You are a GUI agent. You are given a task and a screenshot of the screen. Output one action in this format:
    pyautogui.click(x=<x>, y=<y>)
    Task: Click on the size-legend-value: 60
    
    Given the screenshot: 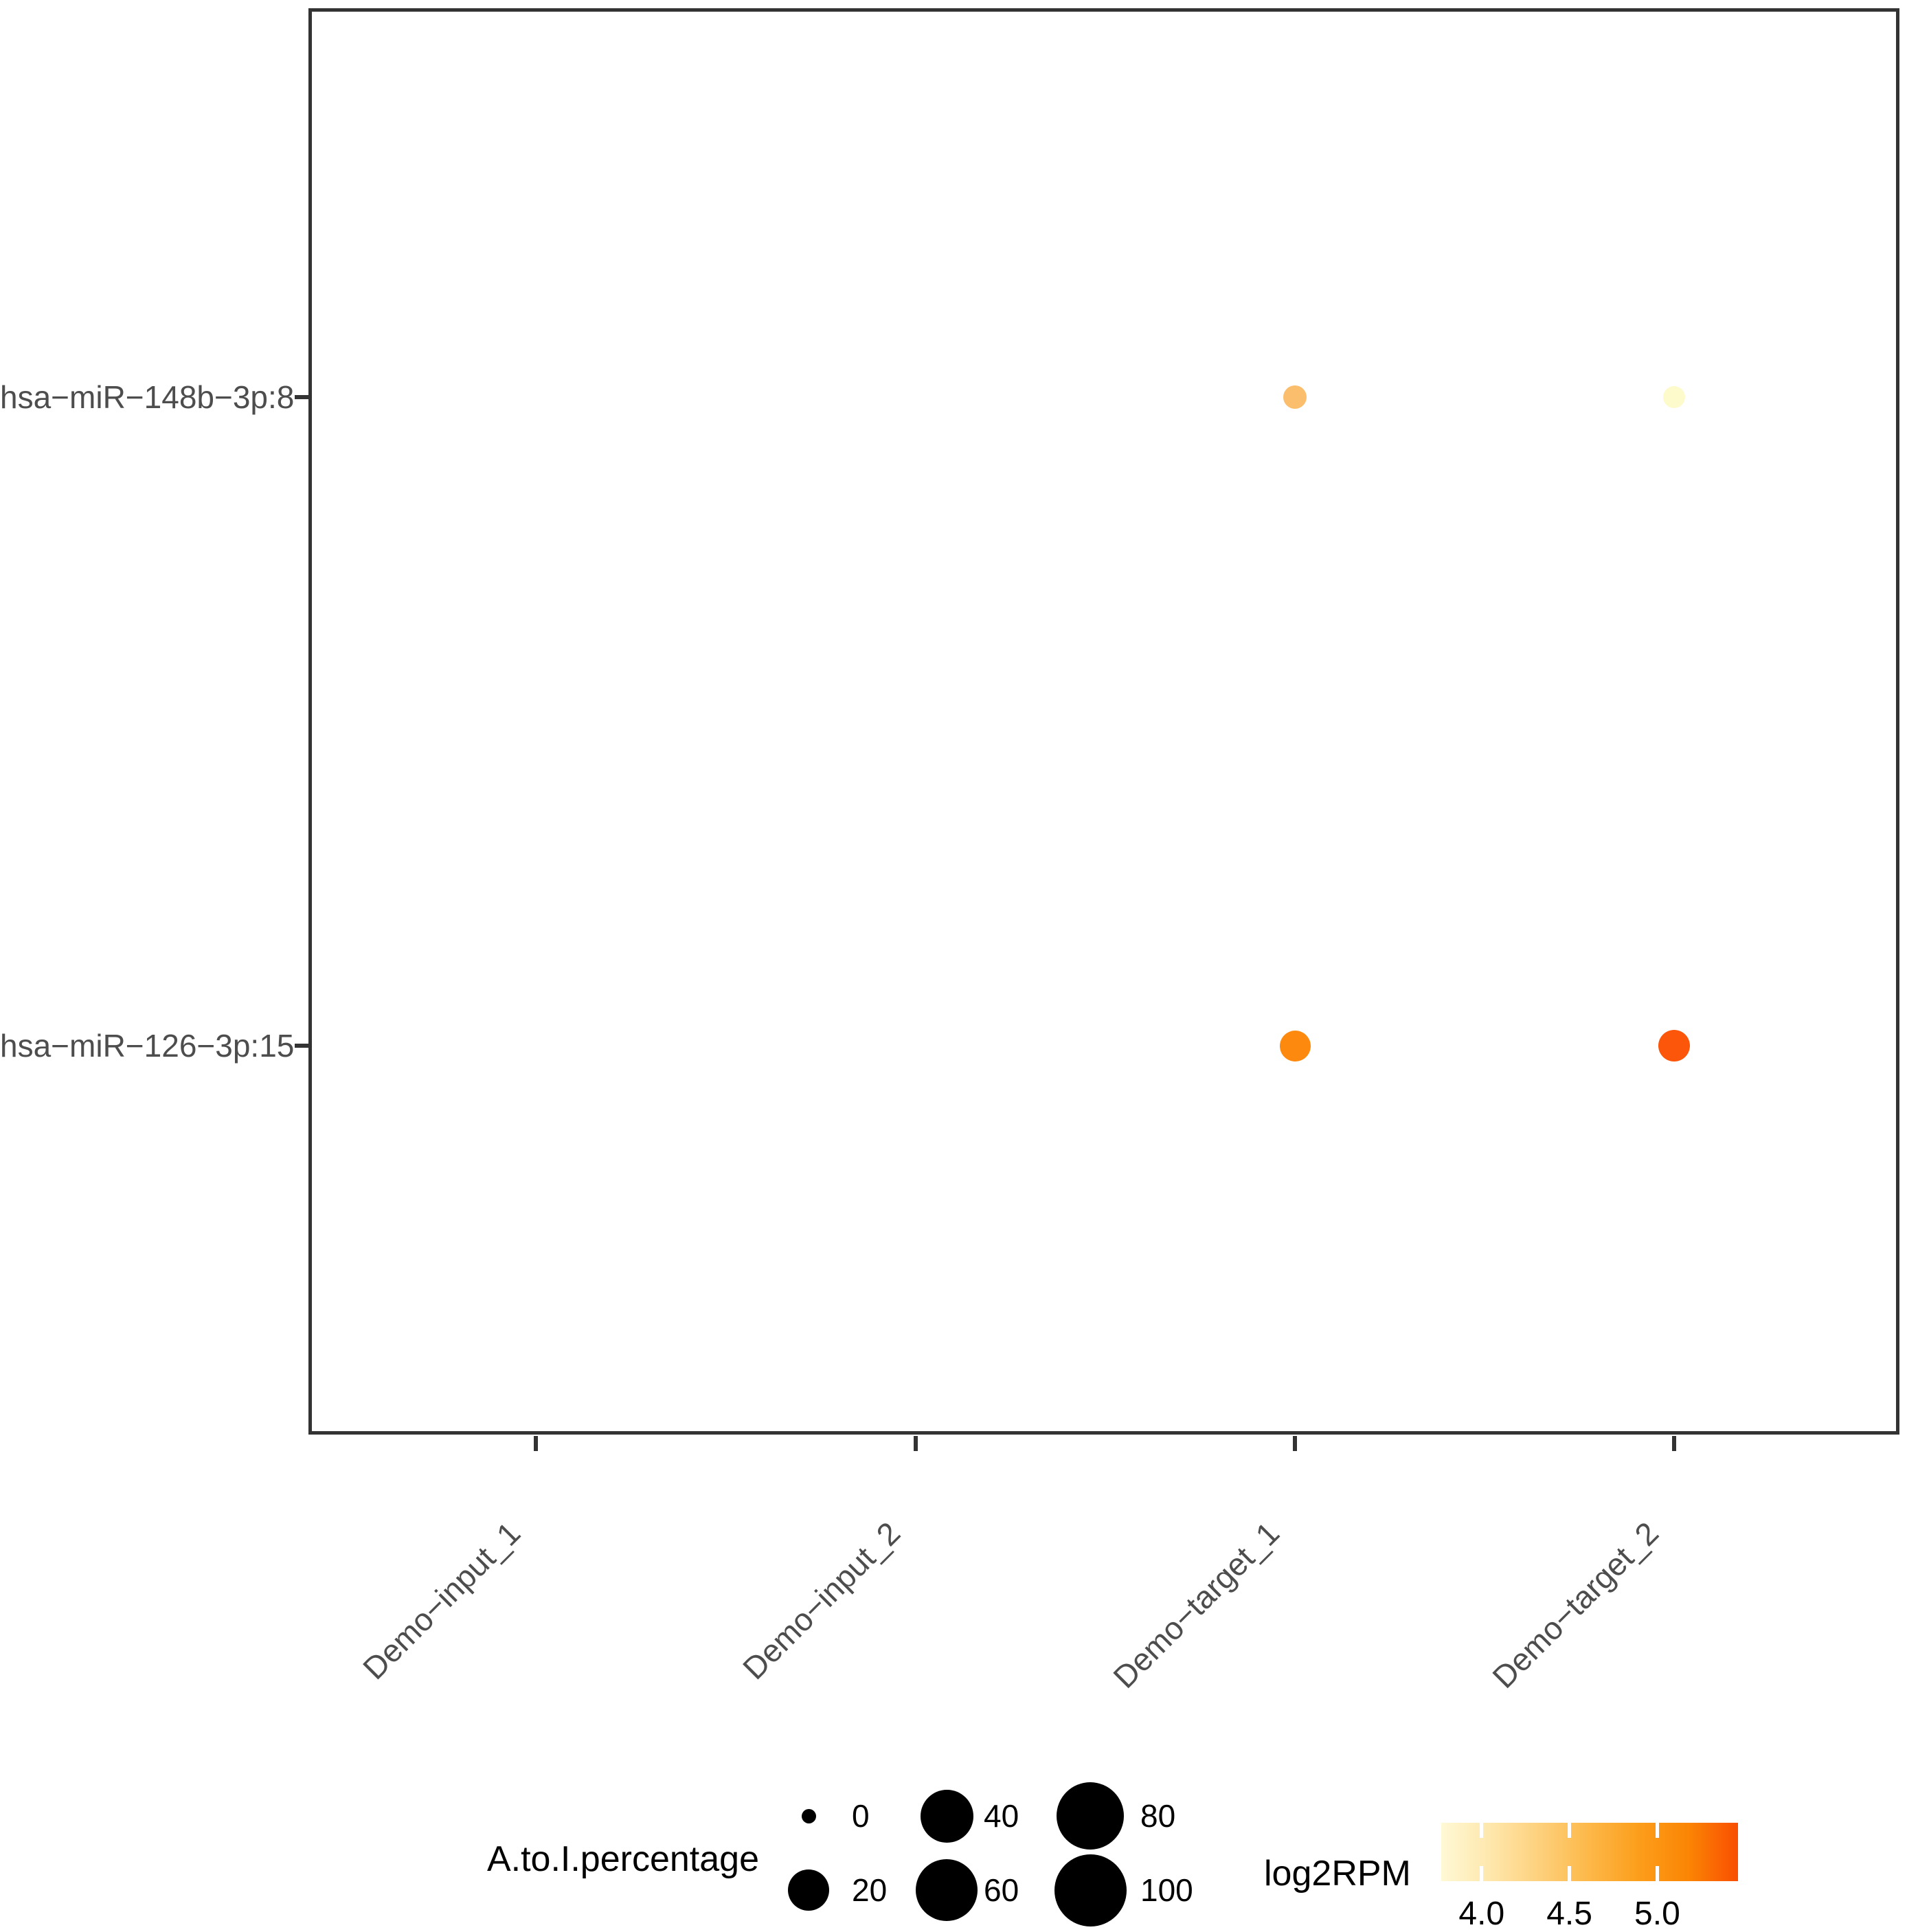 What is the action you would take?
    pyautogui.click(x=1002, y=1890)
    